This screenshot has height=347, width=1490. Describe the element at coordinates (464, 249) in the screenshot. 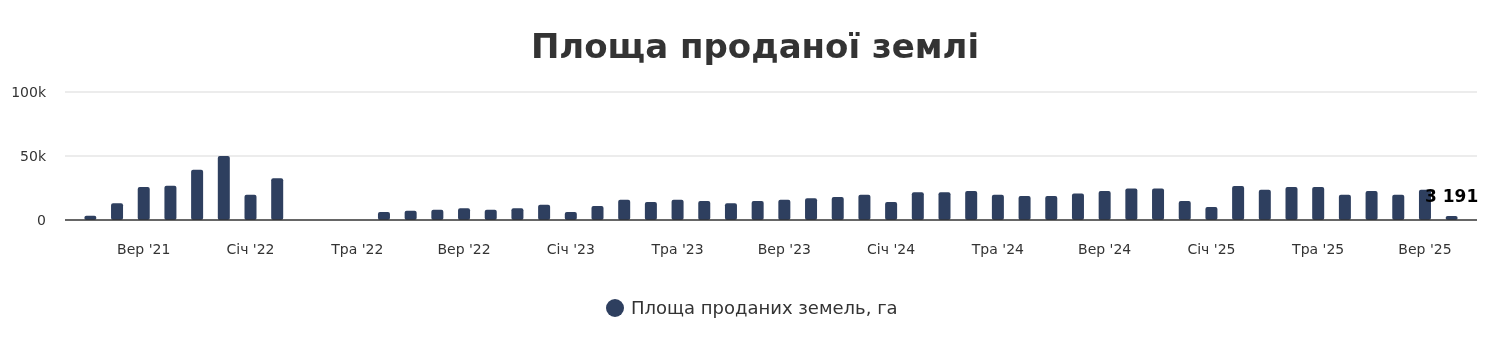

I see `x-tick-label: Вер '22` at that location.